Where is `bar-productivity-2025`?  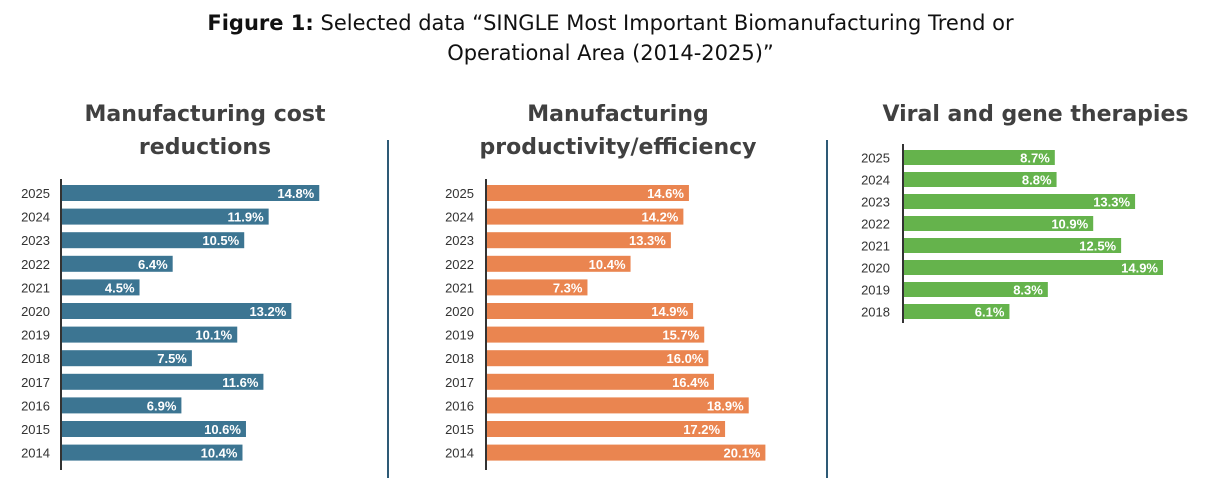 bar-productivity-2025 is located at coordinates (587, 193).